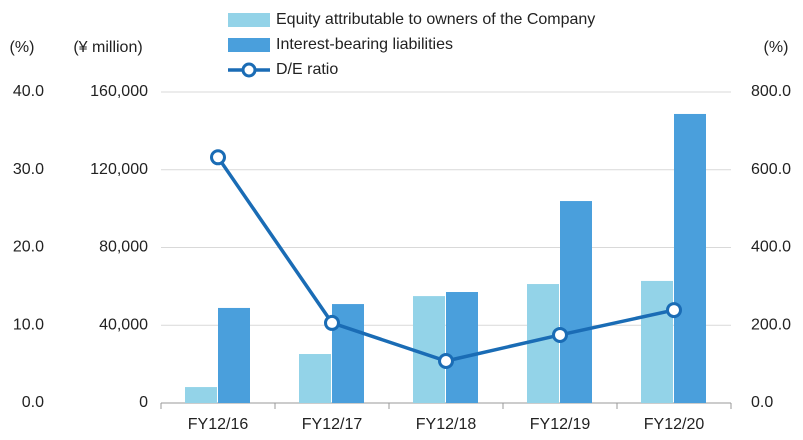 The height and width of the screenshot is (440, 803). Describe the element at coordinates (771, 91) in the screenshot. I see `y2-tick-label: 800.0` at that location.